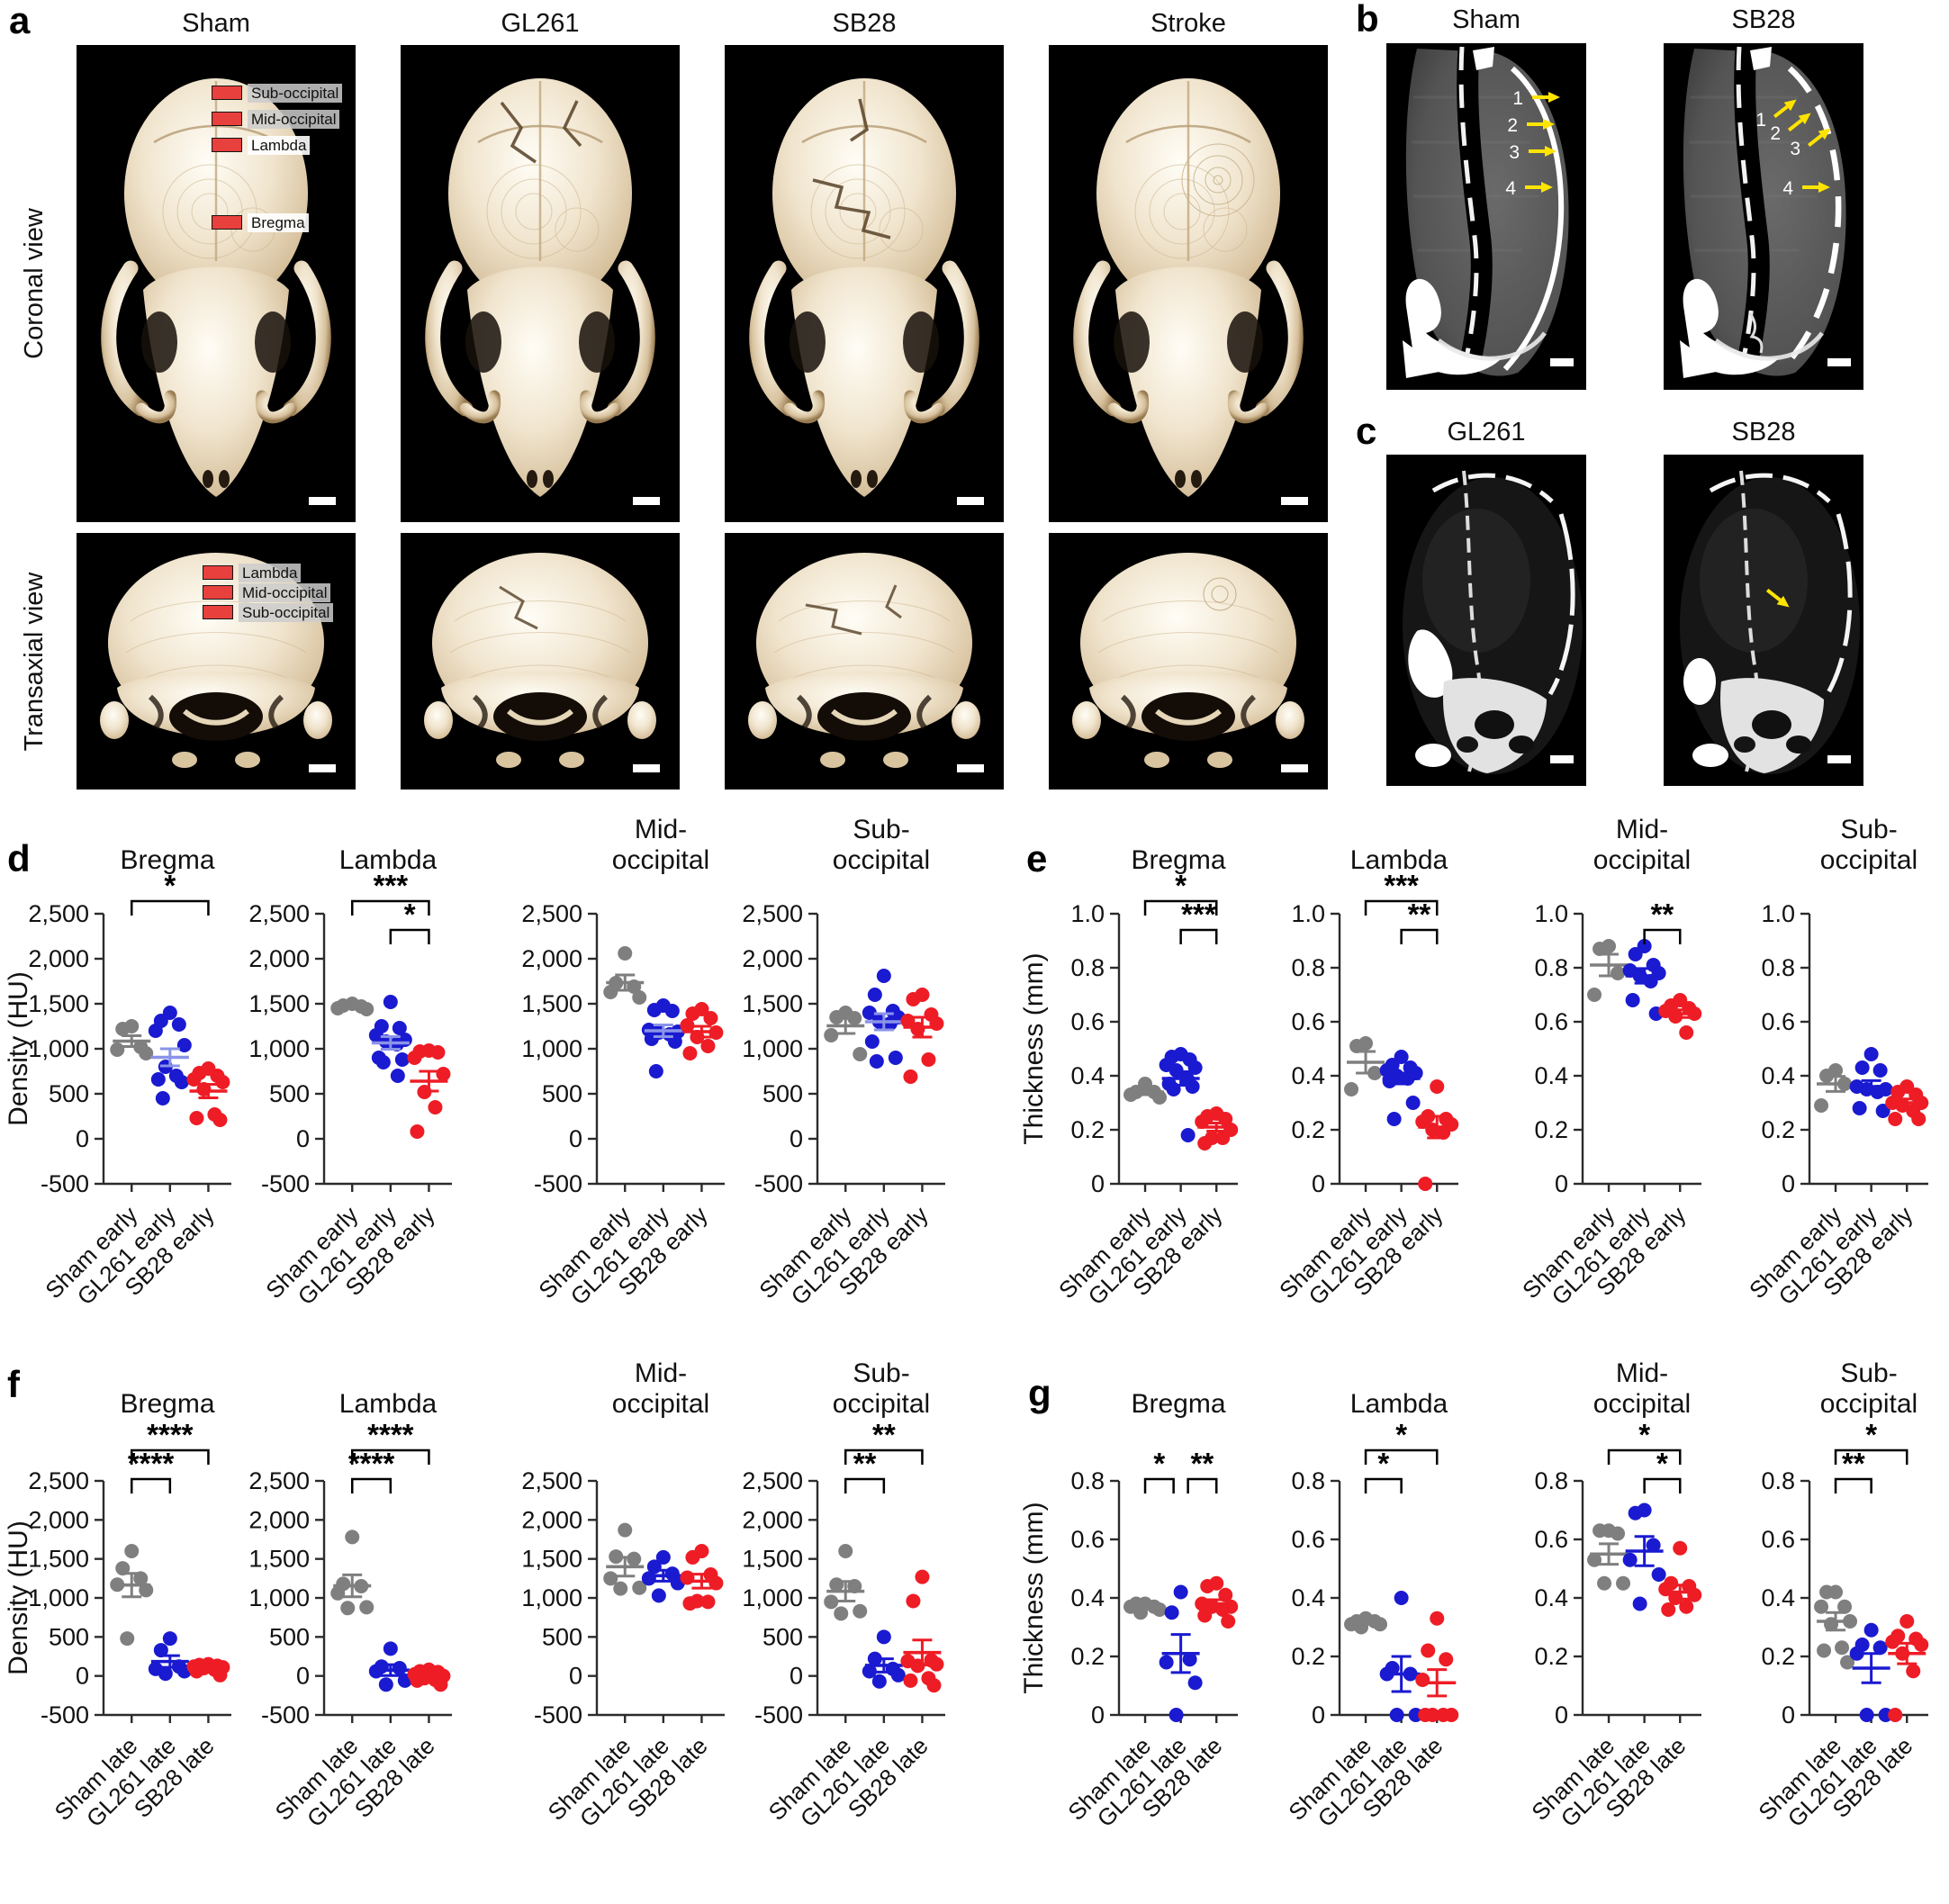  What do you see at coordinates (286, 612) in the screenshot?
I see `roi-label: Sub-occipital` at bounding box center [286, 612].